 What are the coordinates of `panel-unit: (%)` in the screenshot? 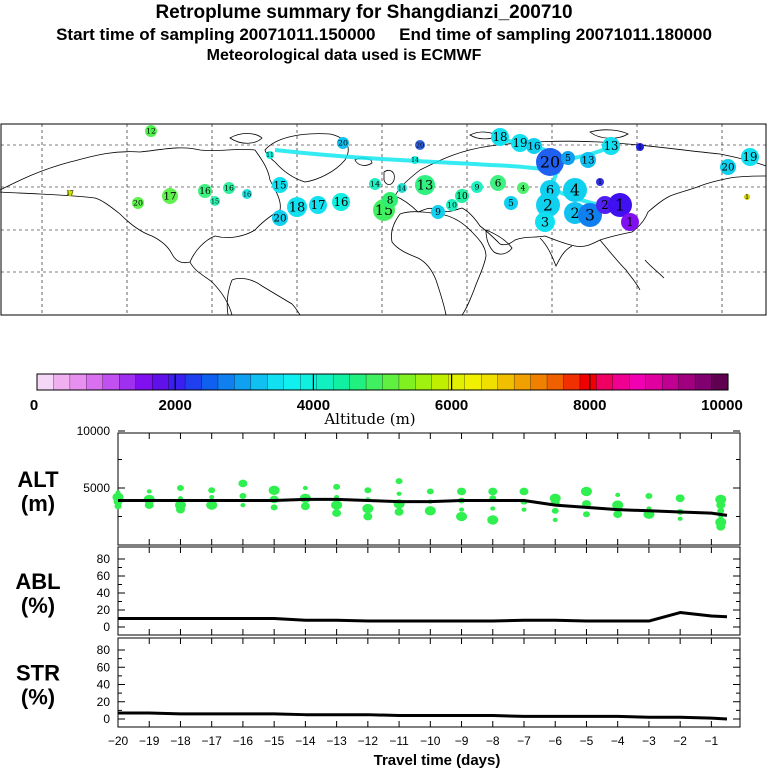 It's located at (38, 605).